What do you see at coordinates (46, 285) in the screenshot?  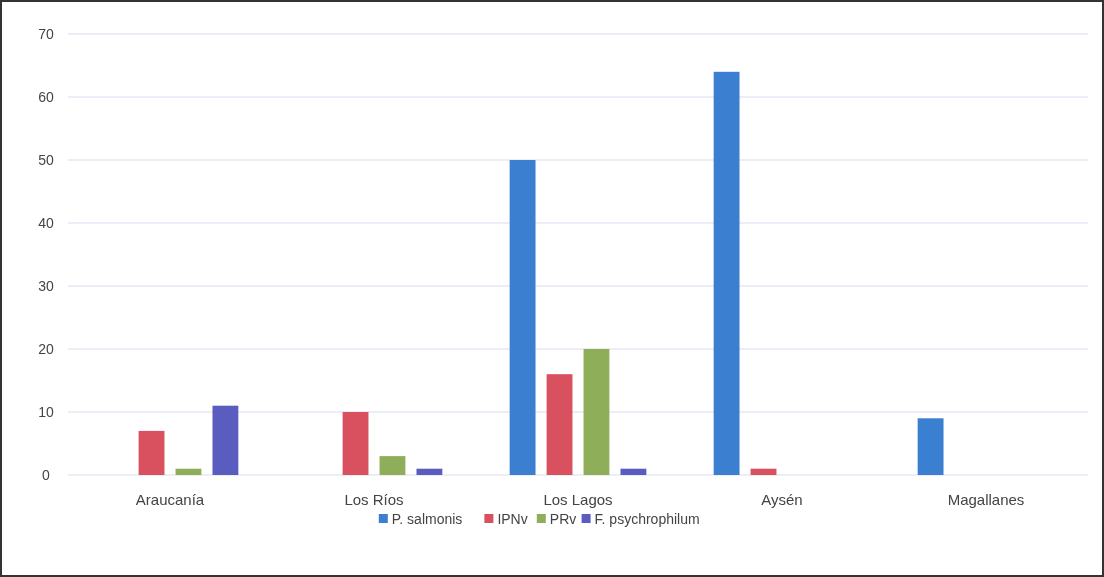 I see `y-tick-label: 30` at bounding box center [46, 285].